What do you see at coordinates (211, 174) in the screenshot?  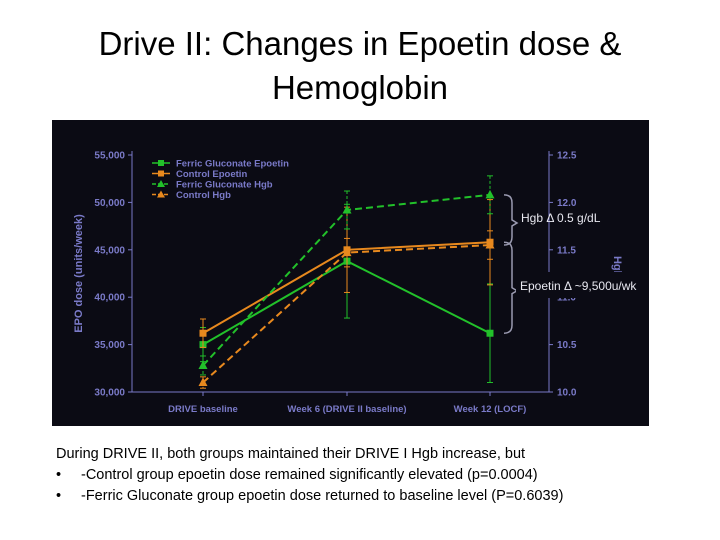 I see `legend-label: Control Epoetin` at bounding box center [211, 174].